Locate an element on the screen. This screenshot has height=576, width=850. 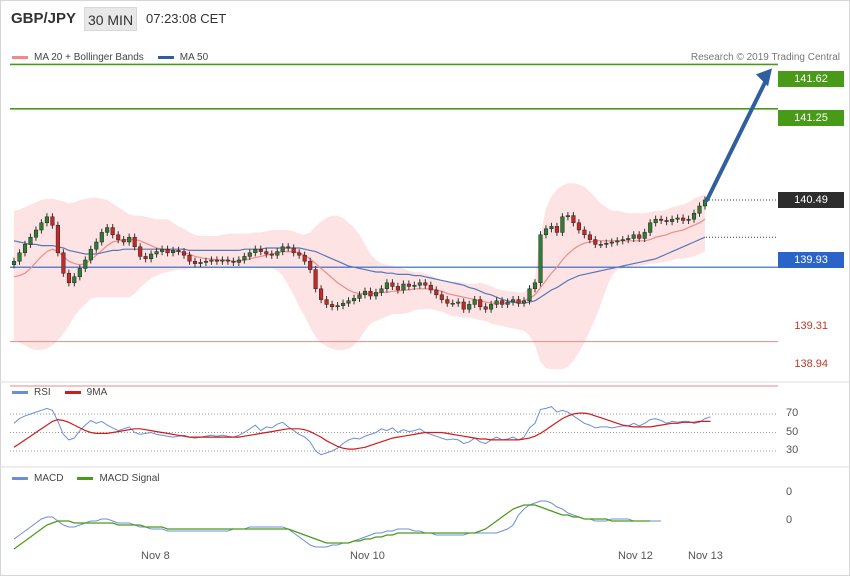
x-label-nov10: Nov 10 is located at coordinates (367, 556).